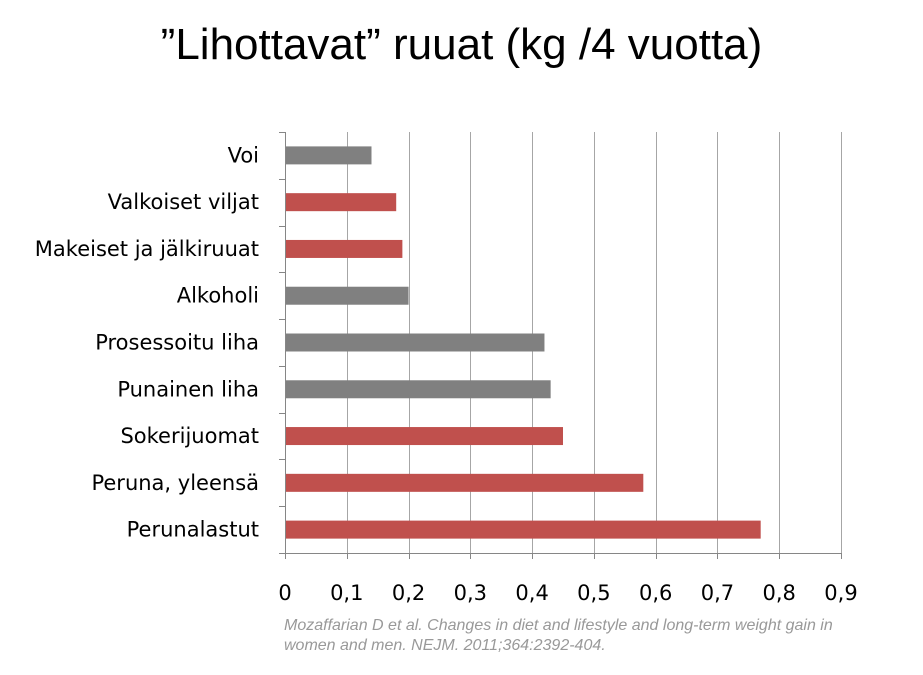 This screenshot has width=923, height=675. What do you see at coordinates (188, 389) in the screenshot?
I see `category-label: Punainen liha` at bounding box center [188, 389].